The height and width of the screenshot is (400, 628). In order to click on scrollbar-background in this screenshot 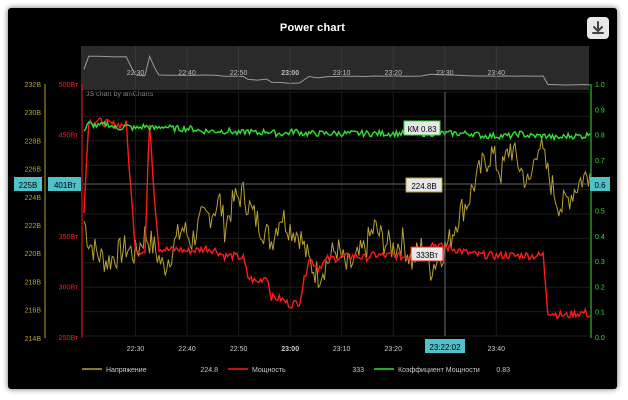, I will do `click(335, 68)`.